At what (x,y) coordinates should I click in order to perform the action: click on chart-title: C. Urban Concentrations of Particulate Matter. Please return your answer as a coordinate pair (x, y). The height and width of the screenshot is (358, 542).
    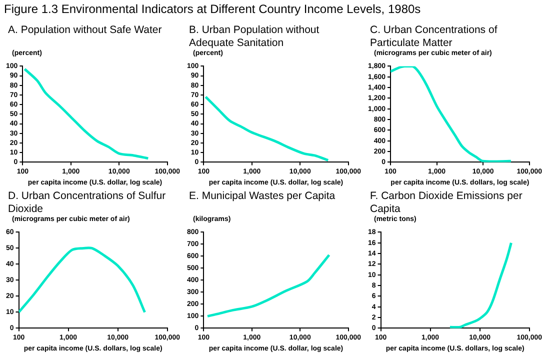
    Looking at the image, I should click on (433, 37).